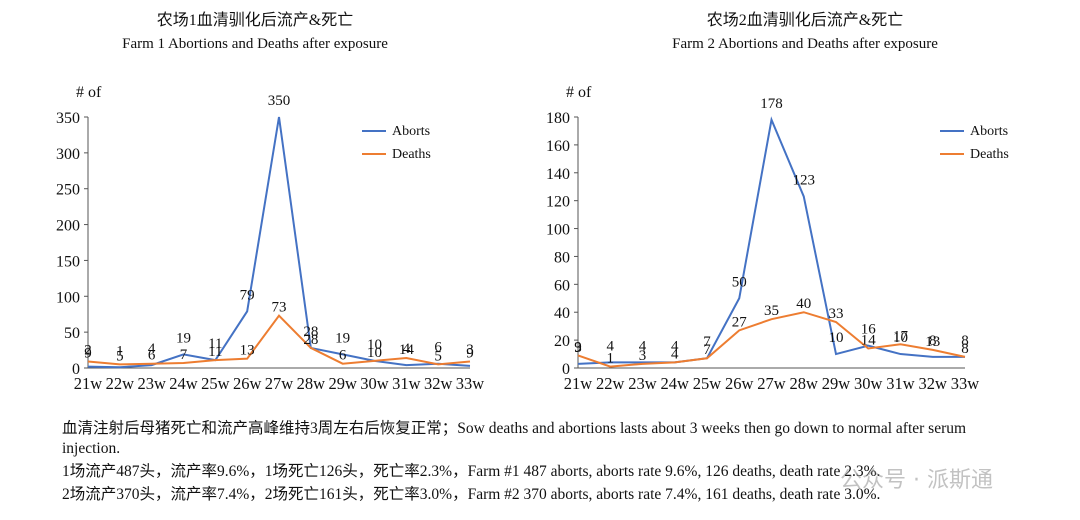 Image resolution: width=1080 pixels, height=520 pixels. What do you see at coordinates (771, 311) in the screenshot?
I see `data-label: 35` at bounding box center [771, 311].